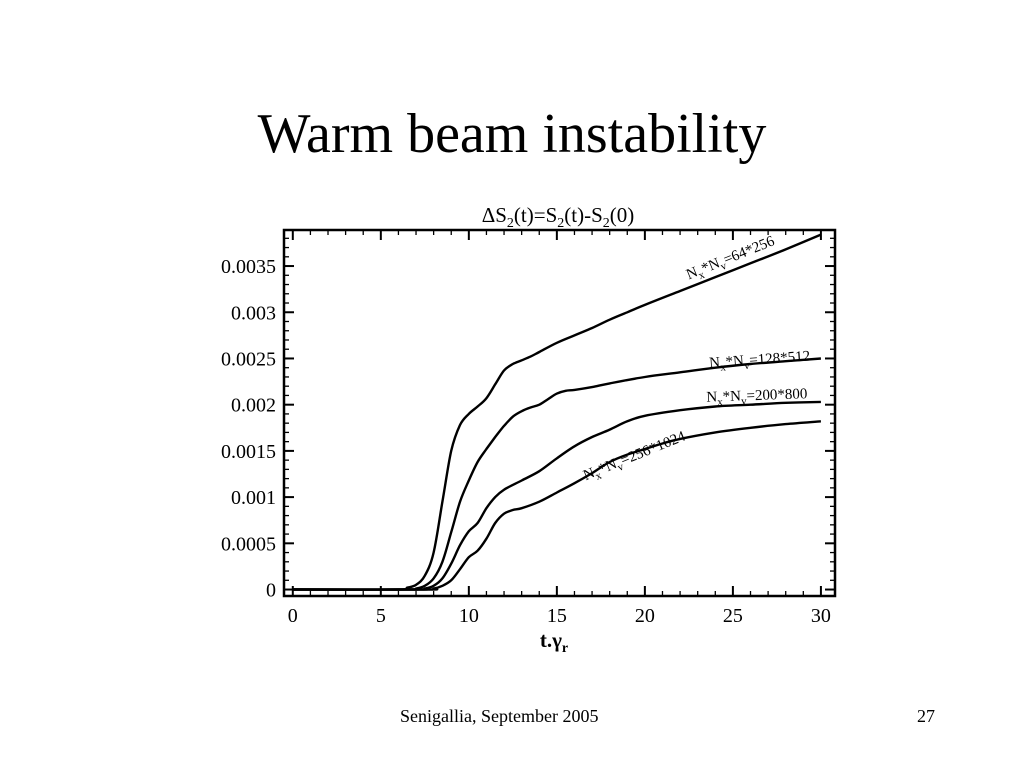 This screenshot has height=773, width=1024. Describe the element at coordinates (821, 616) in the screenshot. I see `x-tick-label: 30` at that location.